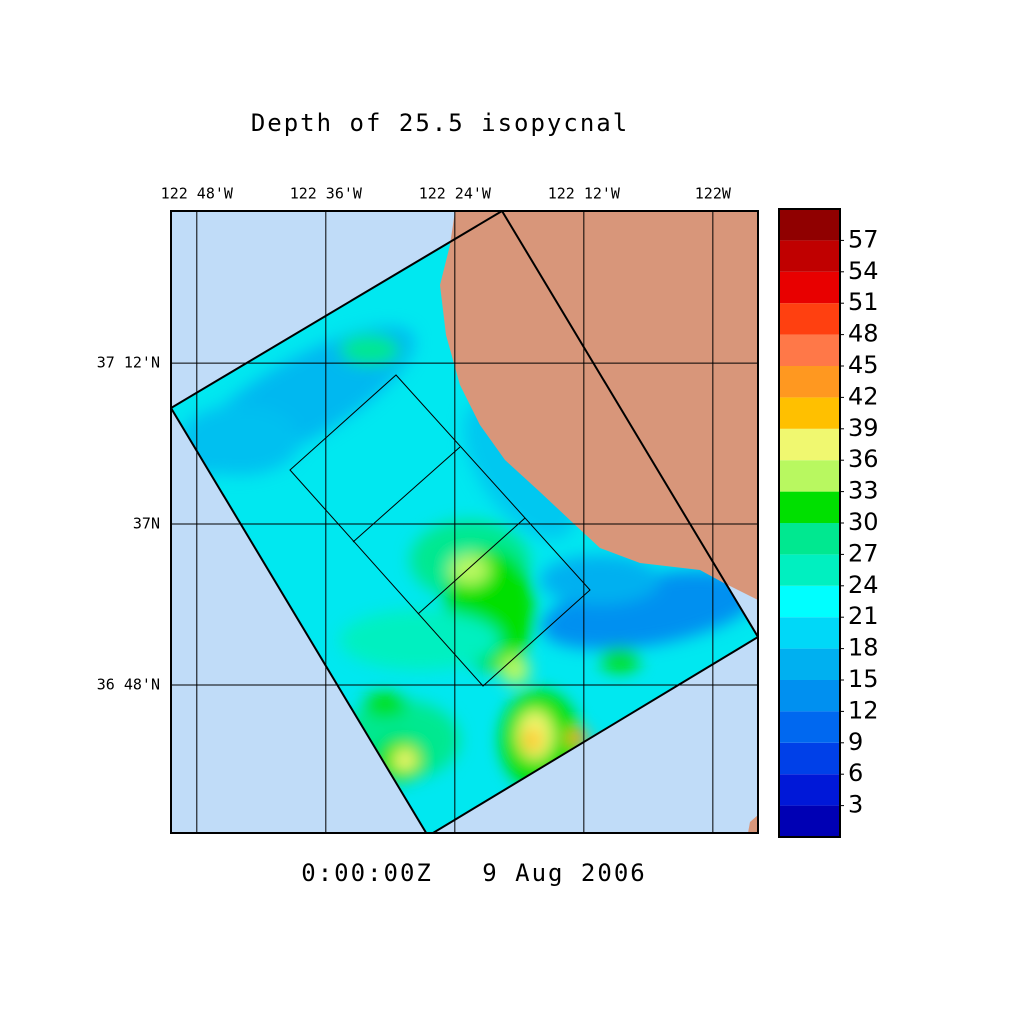 The height and width of the screenshot is (1024, 1024). What do you see at coordinates (440, 530) in the screenshot?
I see `subdomain-boxes` at bounding box center [440, 530].